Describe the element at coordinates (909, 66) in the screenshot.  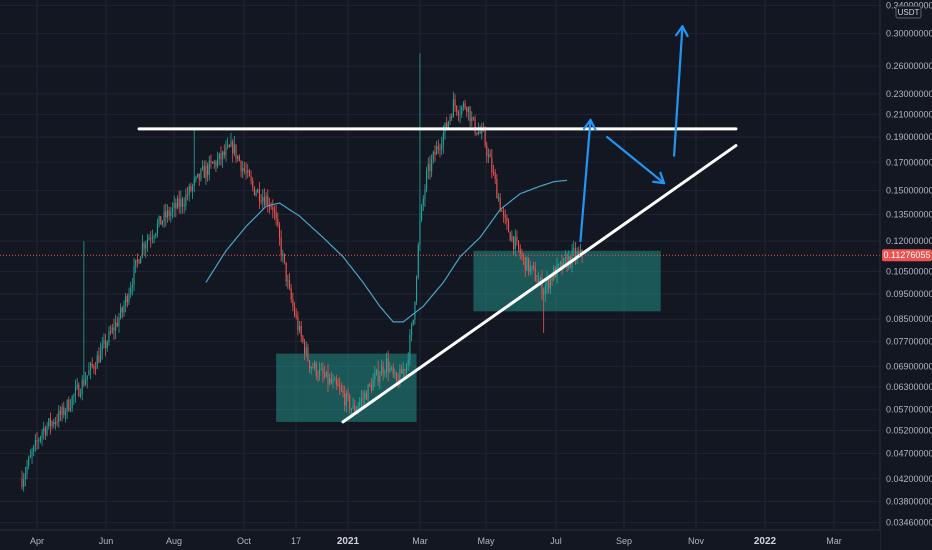
I see `price-tick-label: 0.26000000` at that location.